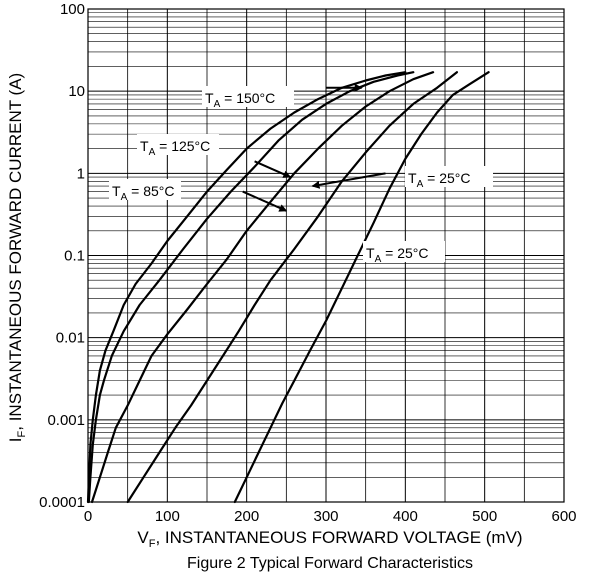 This screenshot has height=579, width=592. I want to click on annotation-3: TA = 85°C, so click(198, 195).